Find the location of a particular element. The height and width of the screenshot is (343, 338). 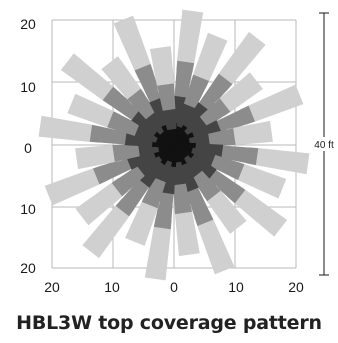

dimension-line is located at coordinates (322, 144).